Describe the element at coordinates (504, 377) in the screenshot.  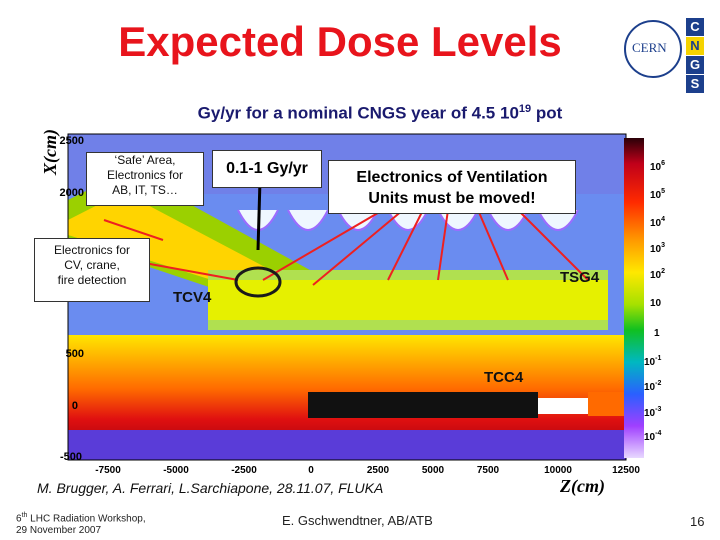
I see `label-tcc4: TCC4` at that location.